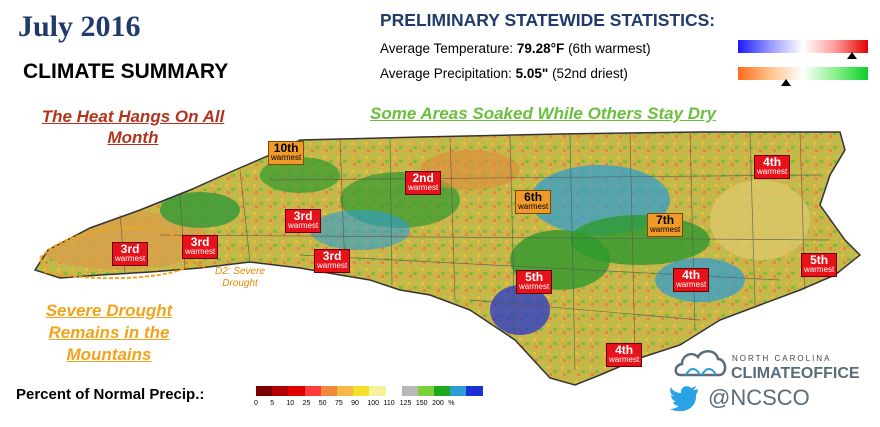 This screenshot has width=880, height=427. What do you see at coordinates (590, 73) in the screenshot?
I see `precipitation-note: (52nd driest)` at bounding box center [590, 73].